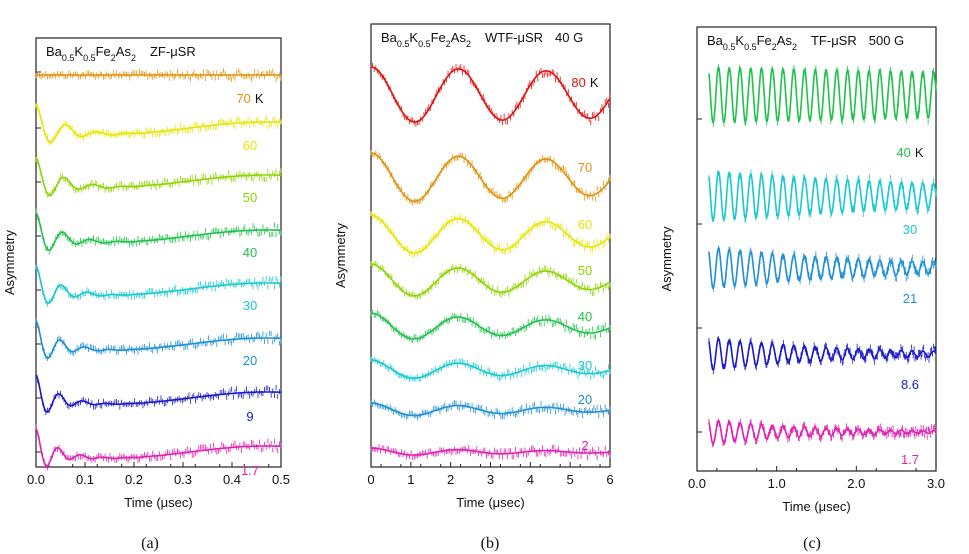  I want to click on panel-label: (c), so click(812, 543).